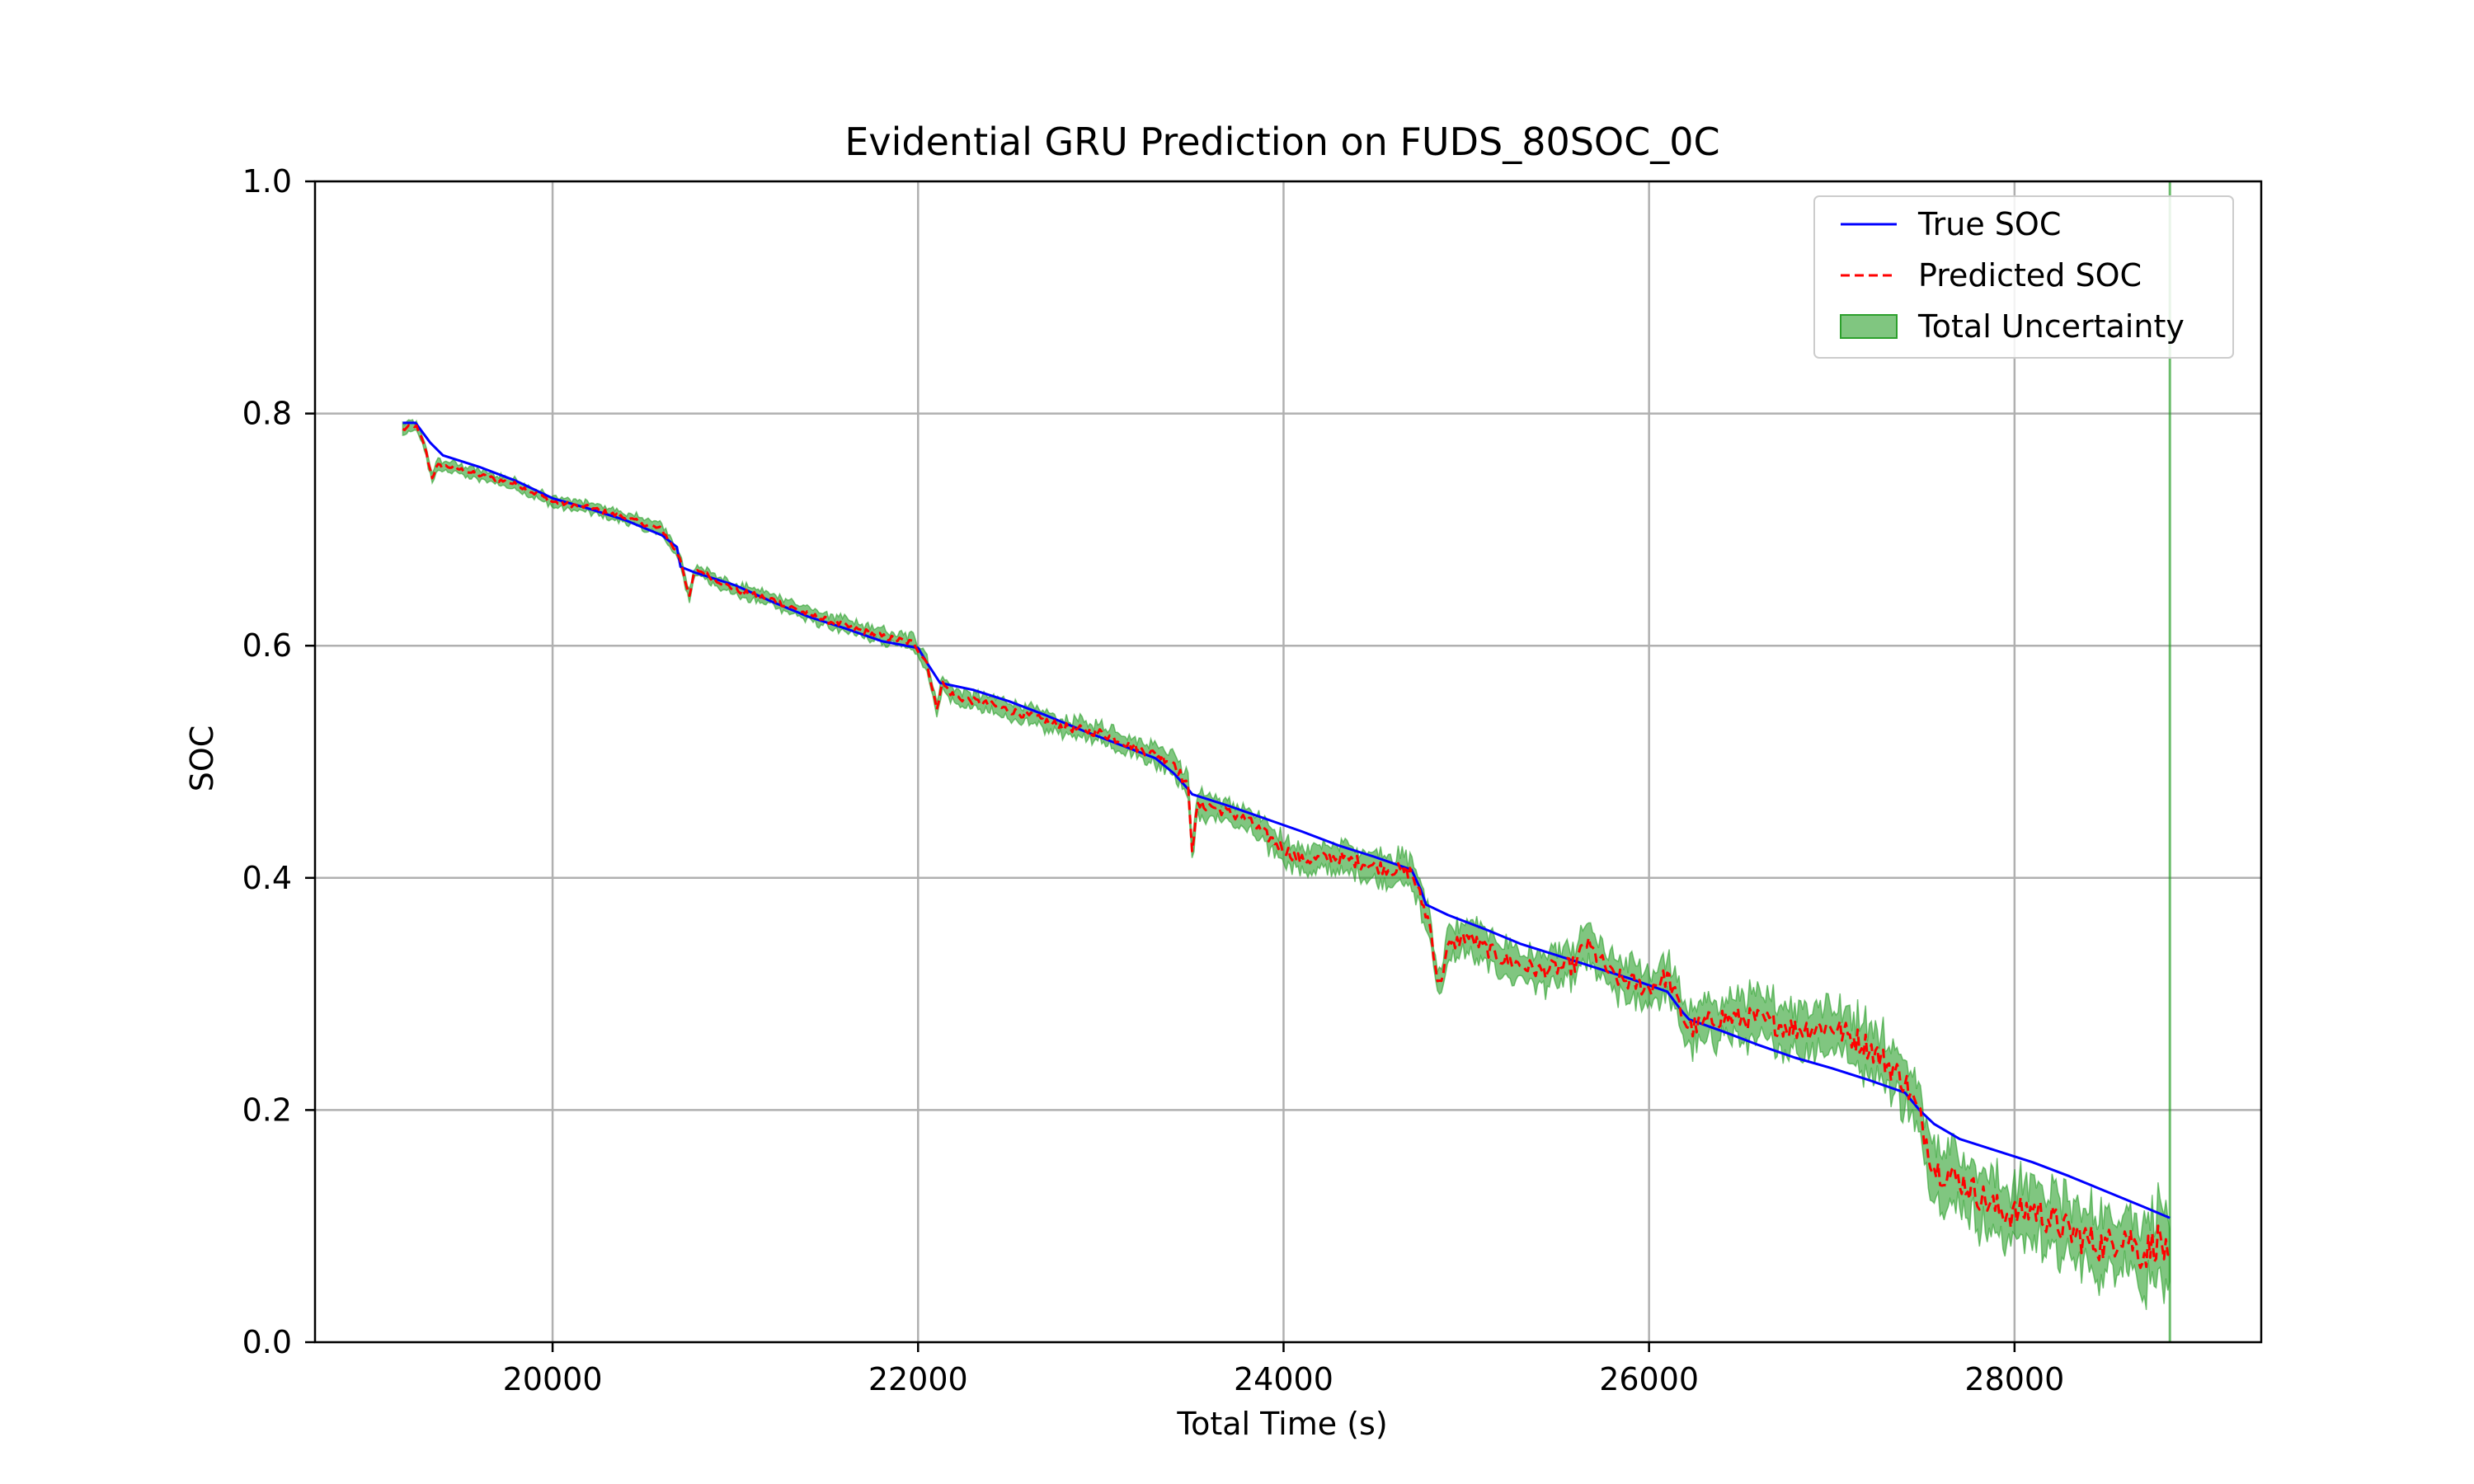  I want to click on x-tick-label: 26000, so click(1649, 1379).